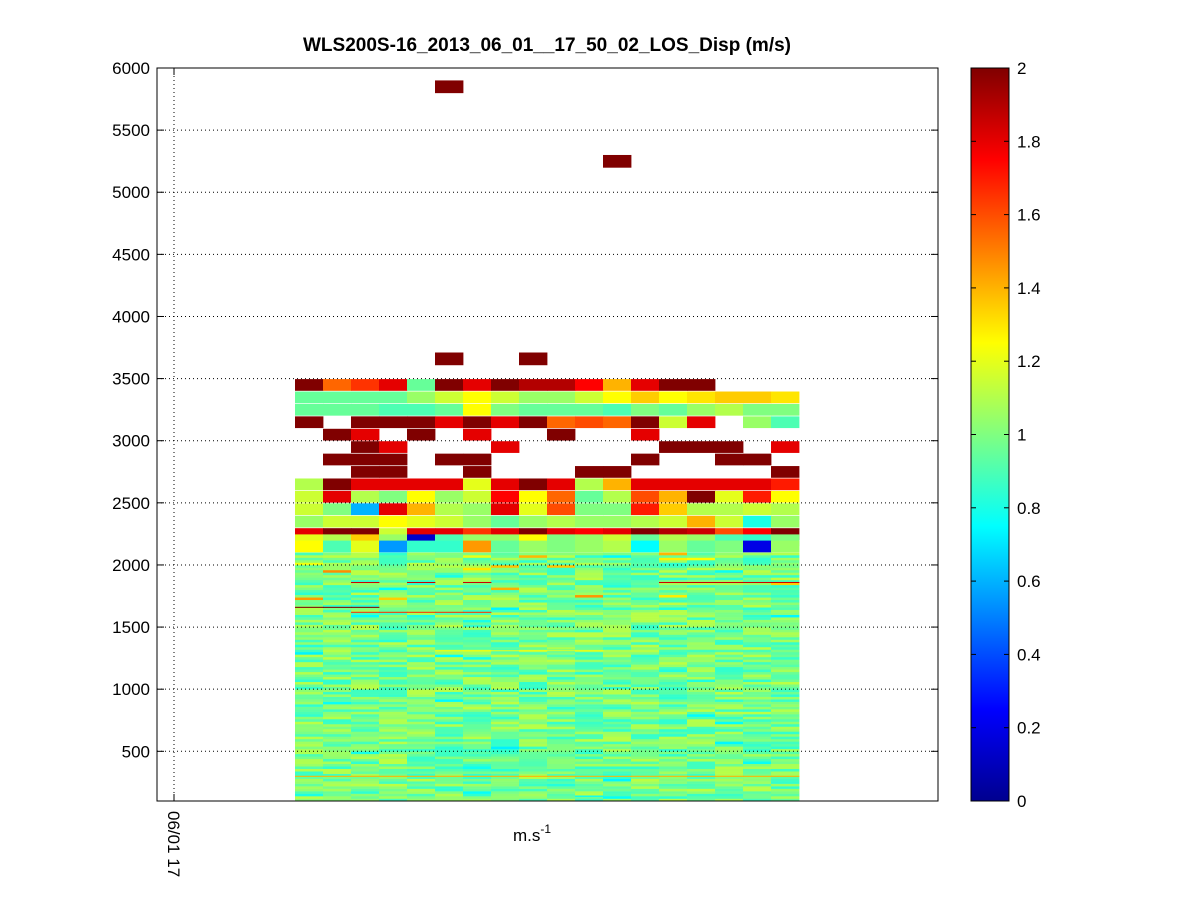 This screenshot has width=1201, height=906. What do you see at coordinates (533, 359) in the screenshot?
I see `heatmap-isolated-cell` at bounding box center [533, 359].